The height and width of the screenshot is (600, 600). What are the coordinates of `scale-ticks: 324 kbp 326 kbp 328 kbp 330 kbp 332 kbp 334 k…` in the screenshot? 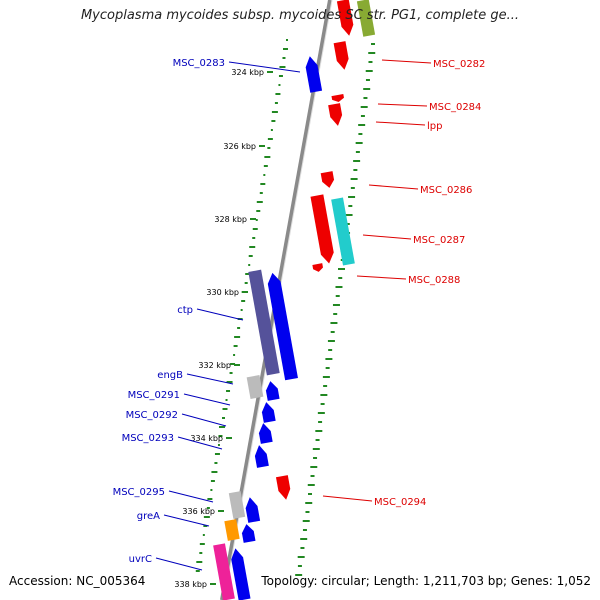 It's located at (223, 328).